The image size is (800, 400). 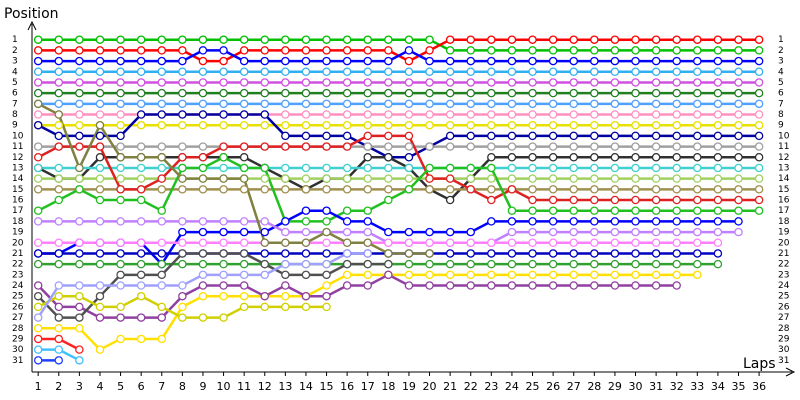 What do you see at coordinates (784, 350) in the screenshot?
I see `y-tick-label-right: 30` at bounding box center [784, 350].